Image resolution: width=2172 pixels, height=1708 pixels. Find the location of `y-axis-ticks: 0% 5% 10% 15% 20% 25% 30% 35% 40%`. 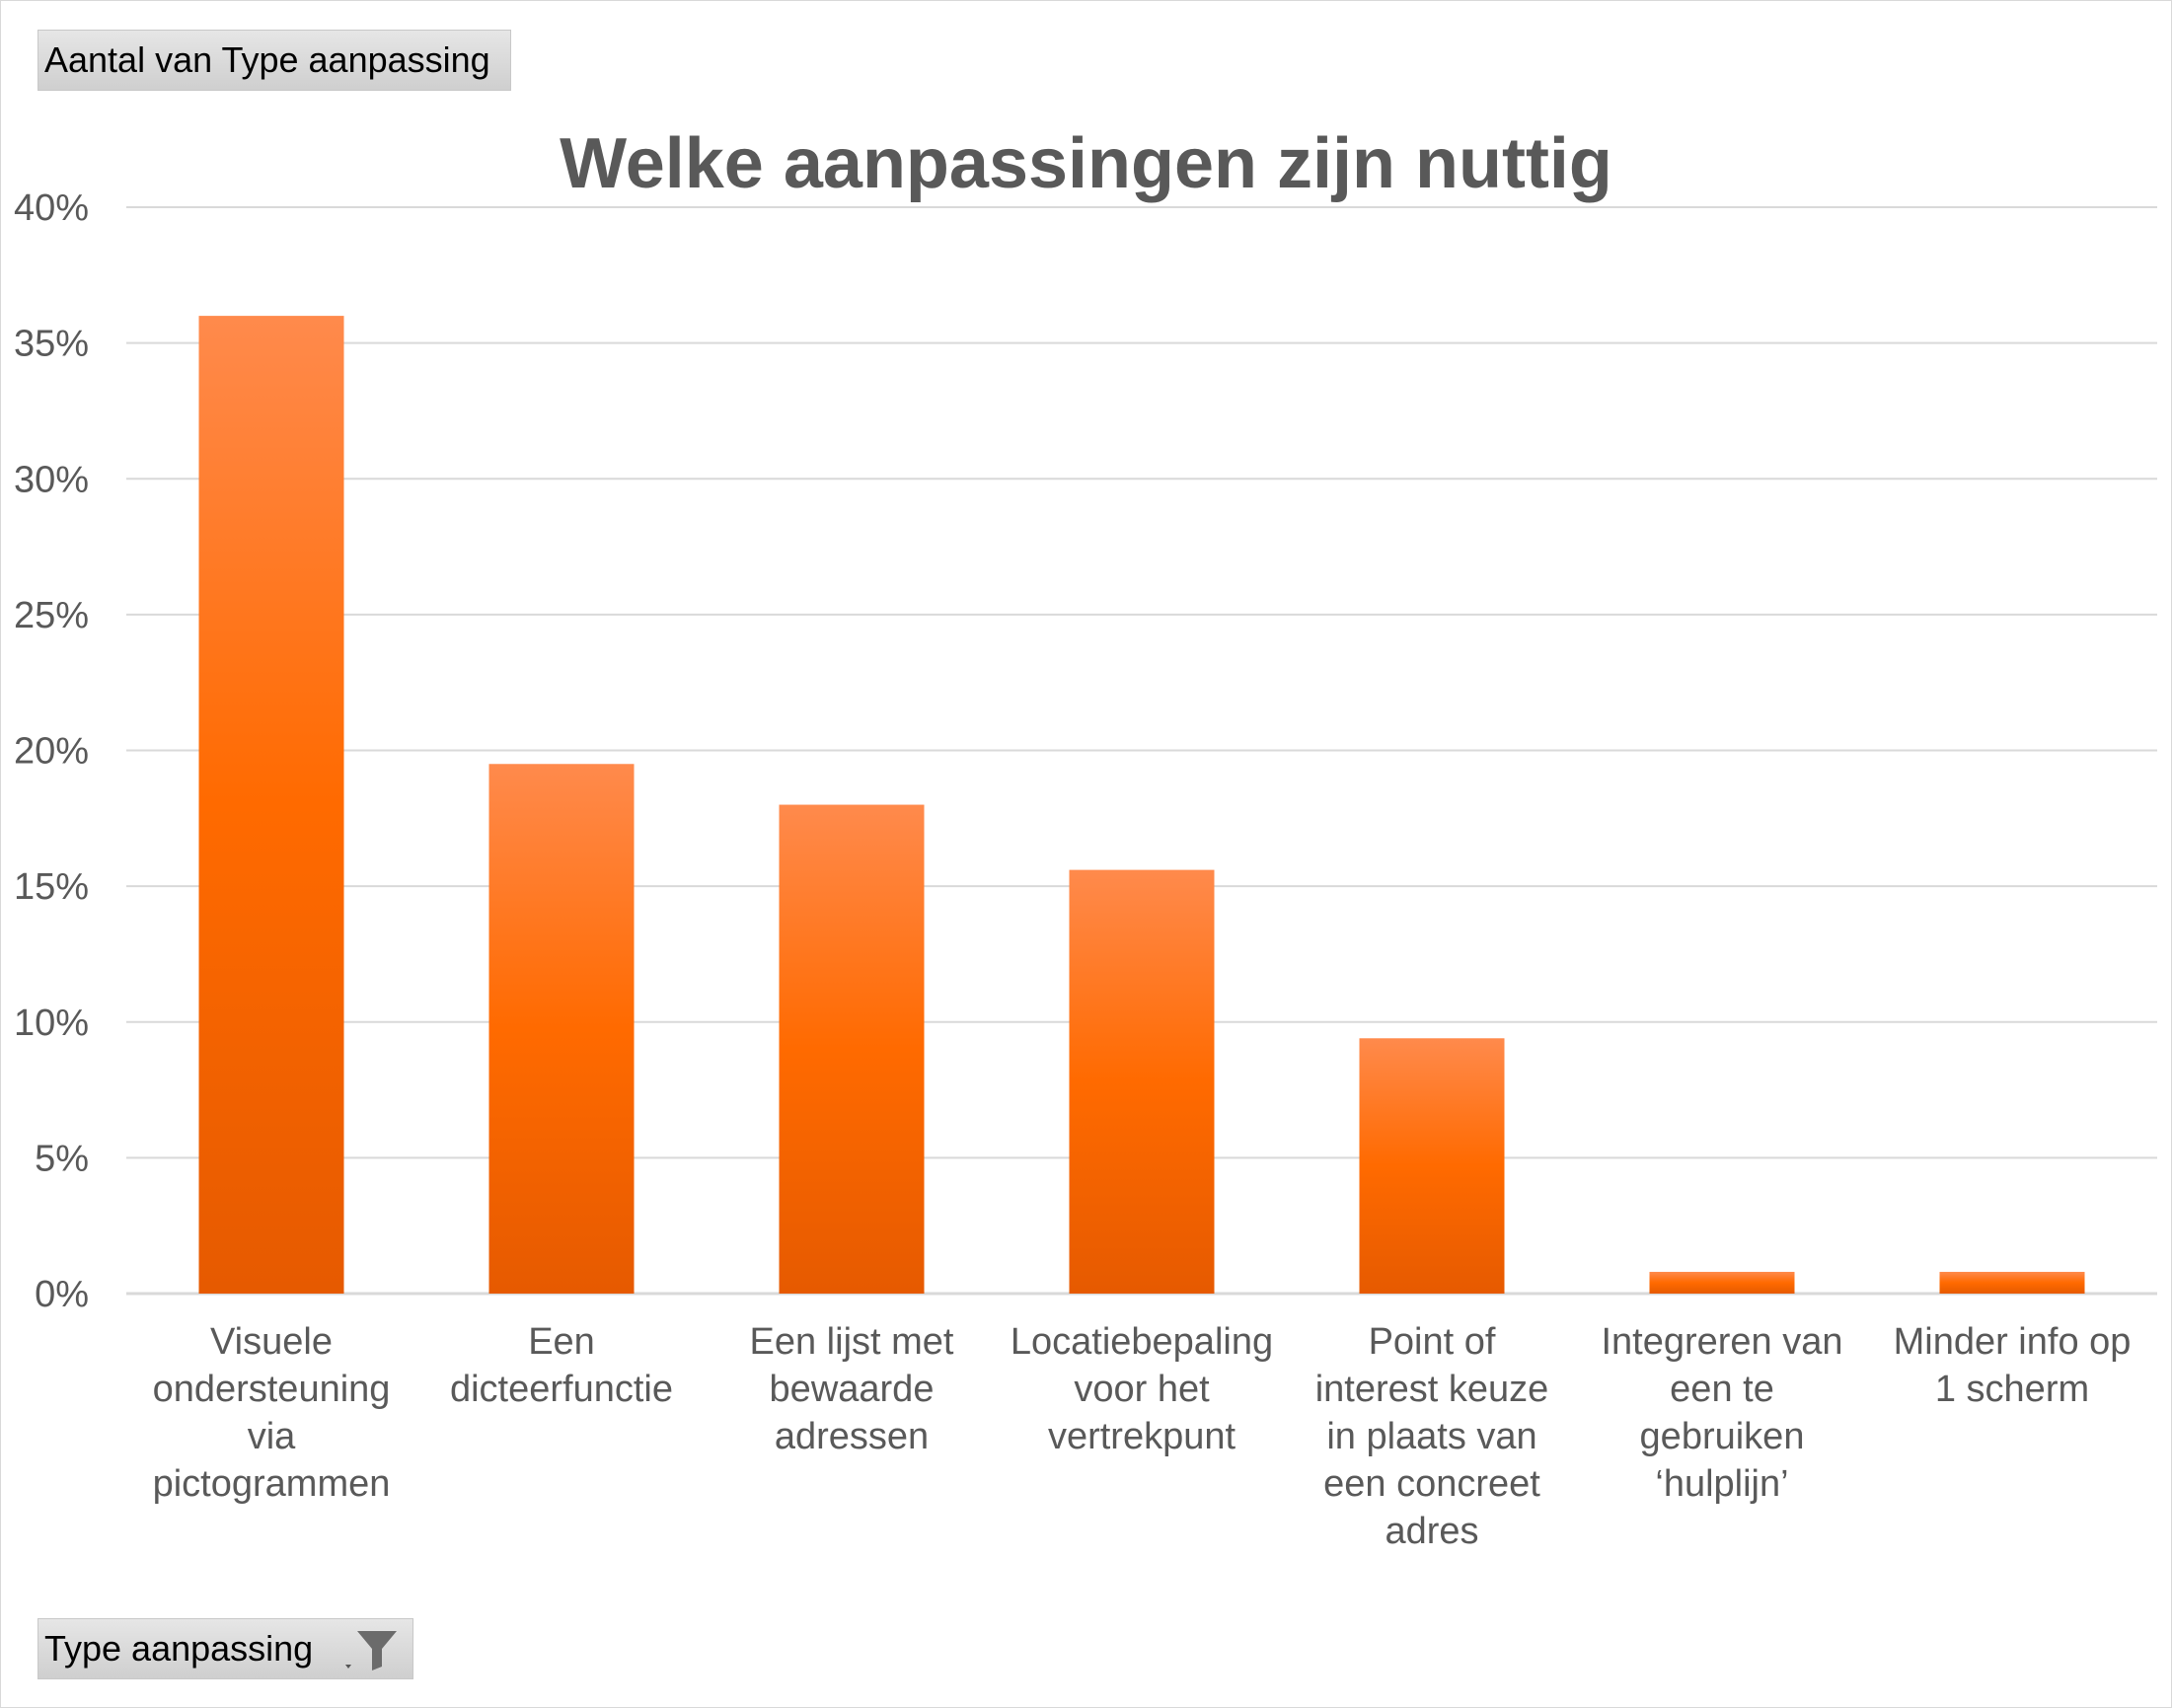

y-axis-ticks: 0% 5% 10% 15% 20% 25% 30% 35% 40% is located at coordinates (52, 751).